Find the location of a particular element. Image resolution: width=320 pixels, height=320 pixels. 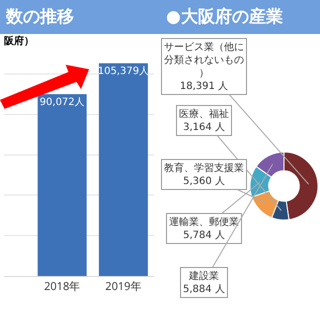

slice-label: 教育、学習支援業 is located at coordinates (204, 168).